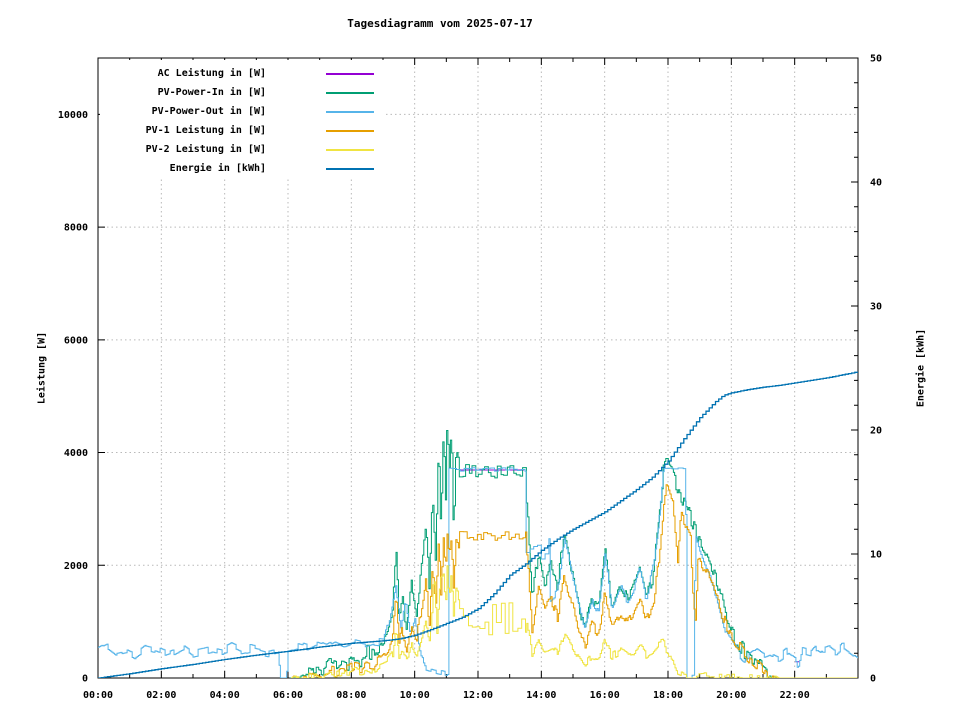 Image resolution: width=960 pixels, height=720 pixels. I want to click on x-tick-label: 12:00, so click(478, 695).